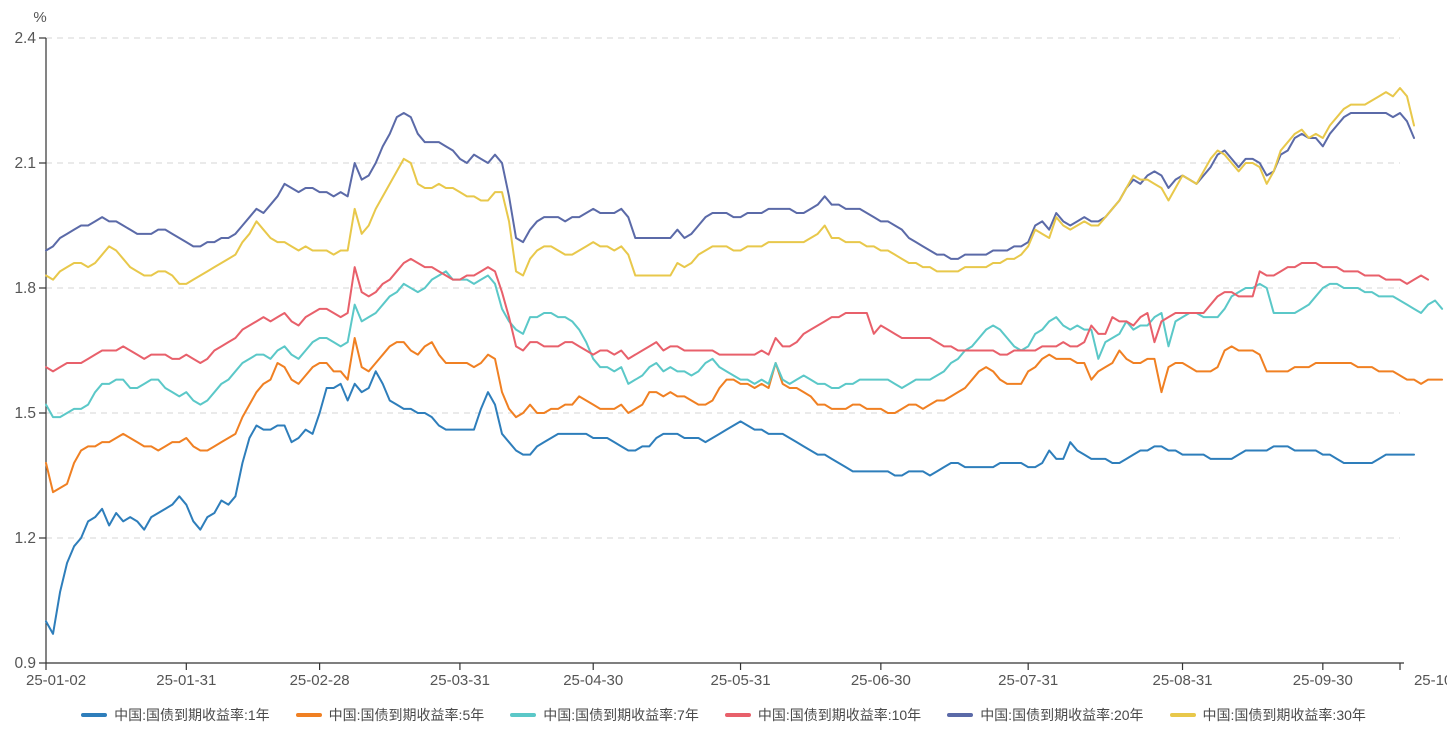 Image resolution: width=1447 pixels, height=732 pixels. Describe the element at coordinates (25, 663) in the screenshot. I see `y-tick-label: 0.9` at that location.